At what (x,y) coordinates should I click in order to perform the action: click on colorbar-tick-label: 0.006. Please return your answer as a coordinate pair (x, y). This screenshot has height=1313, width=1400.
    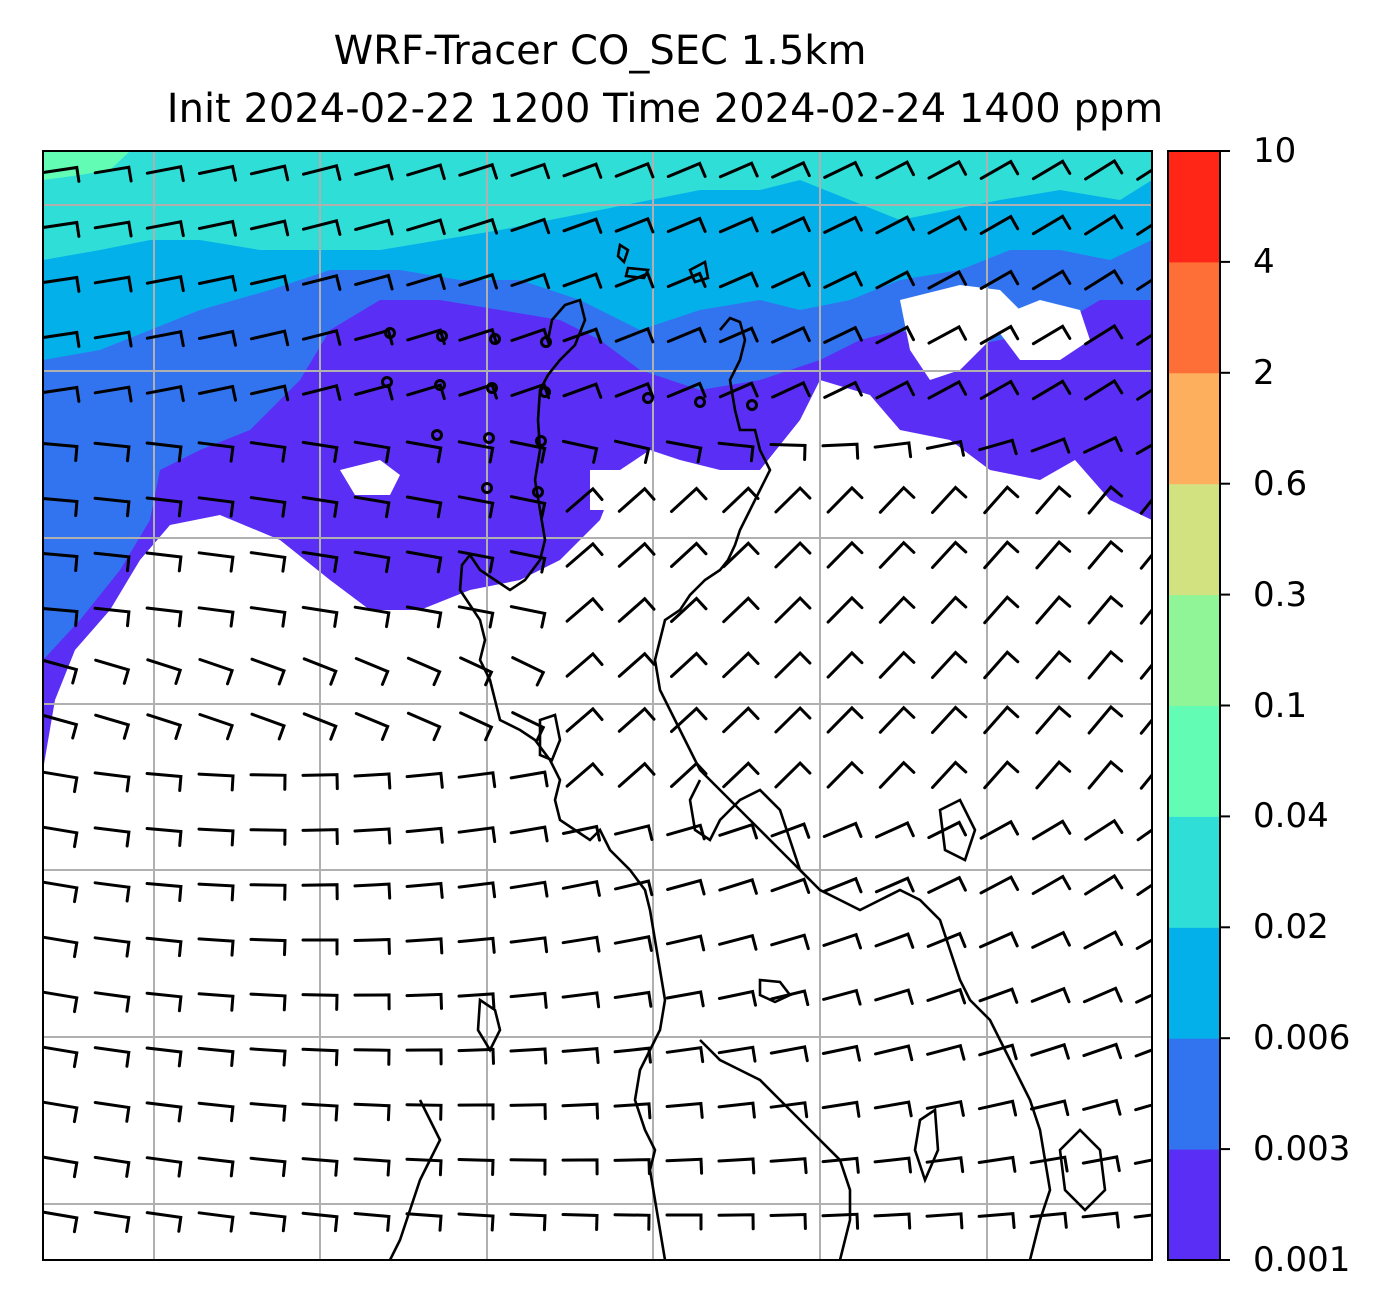
    Looking at the image, I should click on (1302, 1038).